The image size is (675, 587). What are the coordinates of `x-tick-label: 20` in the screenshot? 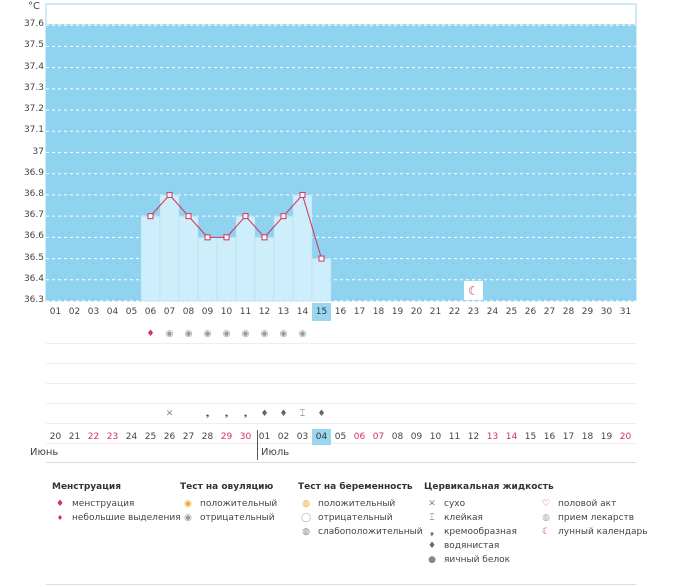 It's located at (416, 312).